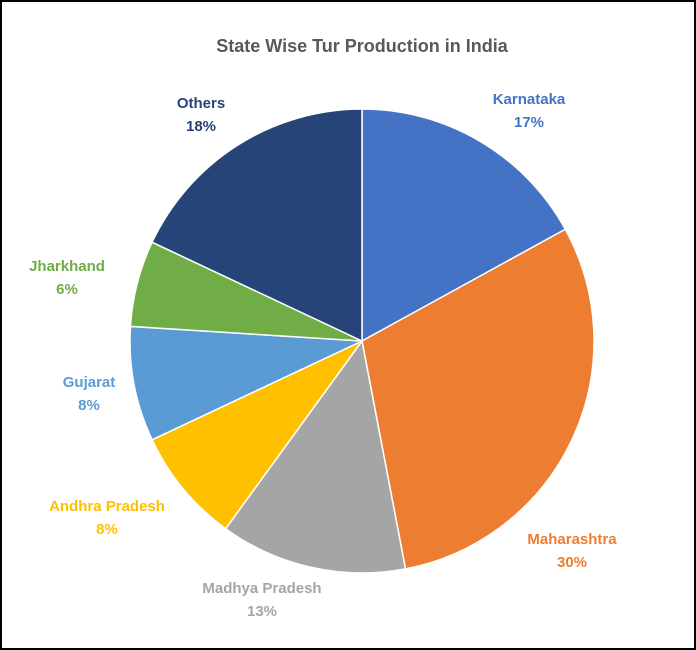 The width and height of the screenshot is (696, 650). What do you see at coordinates (89, 382) in the screenshot?
I see `slice-name-label: Gujarat` at bounding box center [89, 382].